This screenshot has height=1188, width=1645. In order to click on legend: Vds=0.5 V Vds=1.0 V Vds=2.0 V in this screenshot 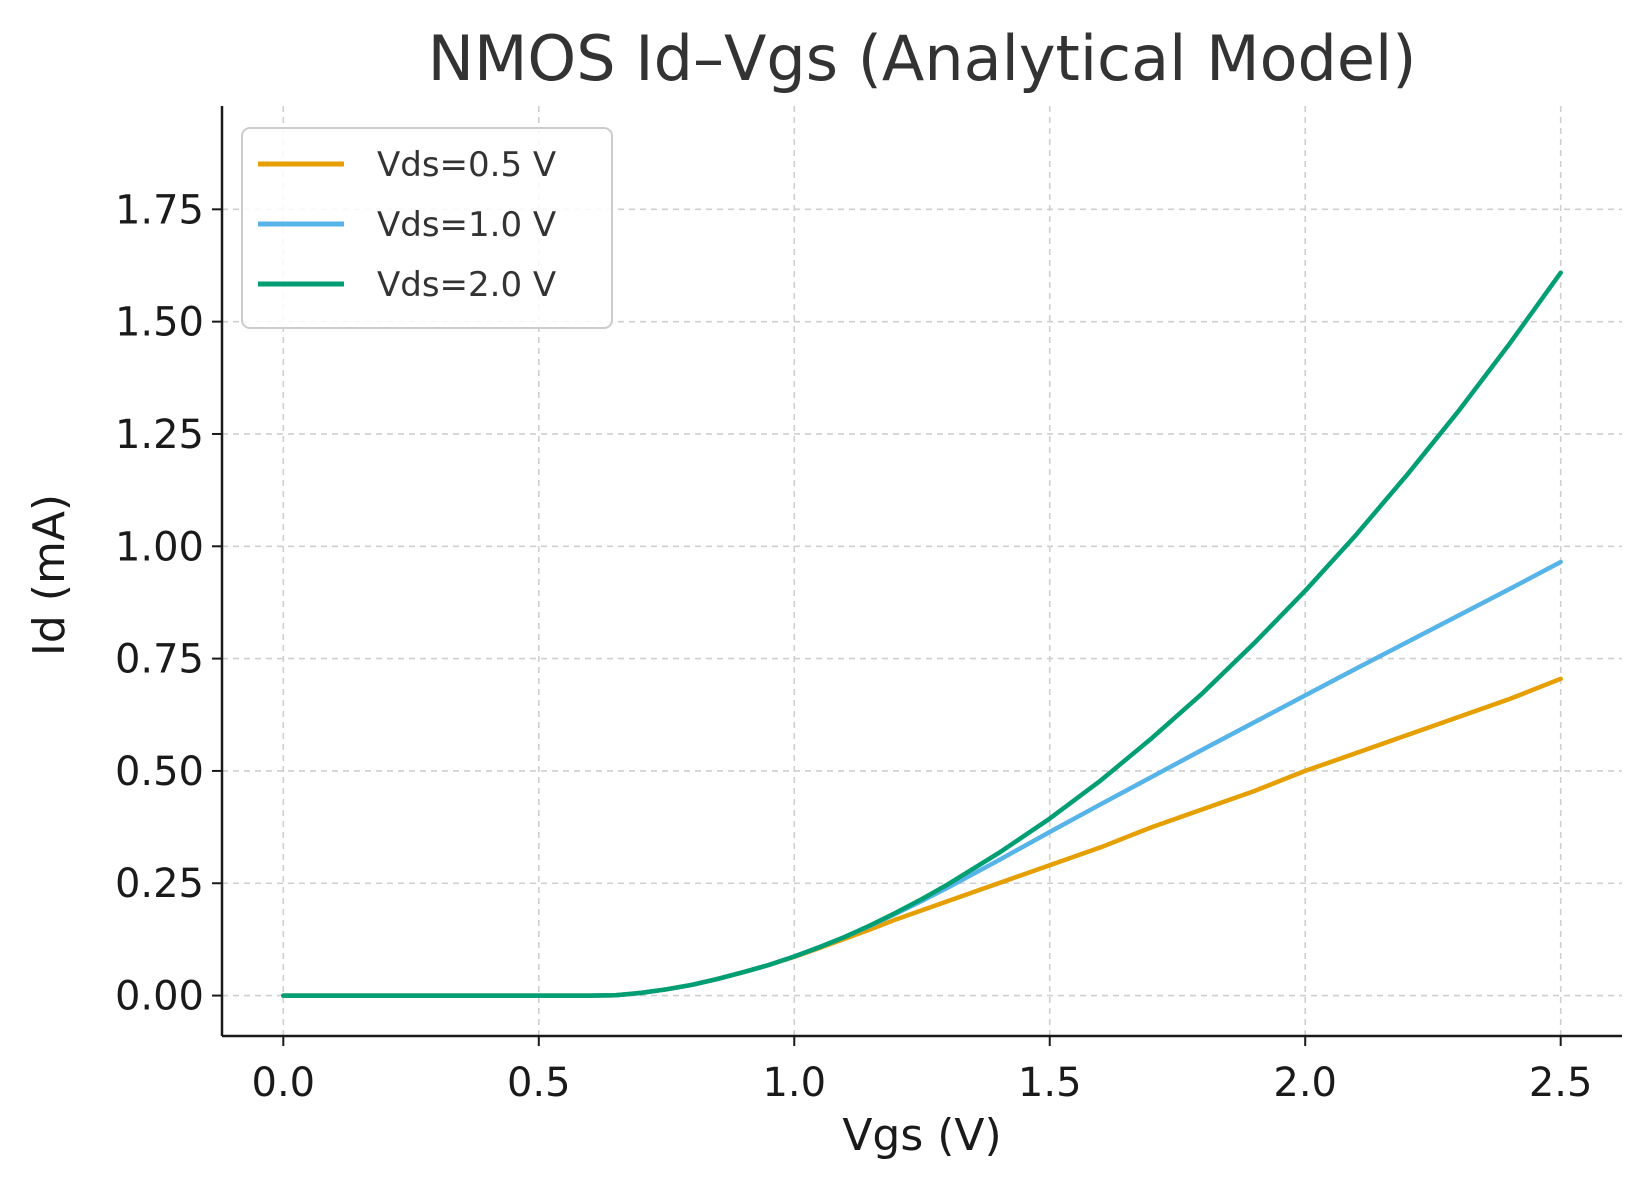, I will do `click(427, 228)`.